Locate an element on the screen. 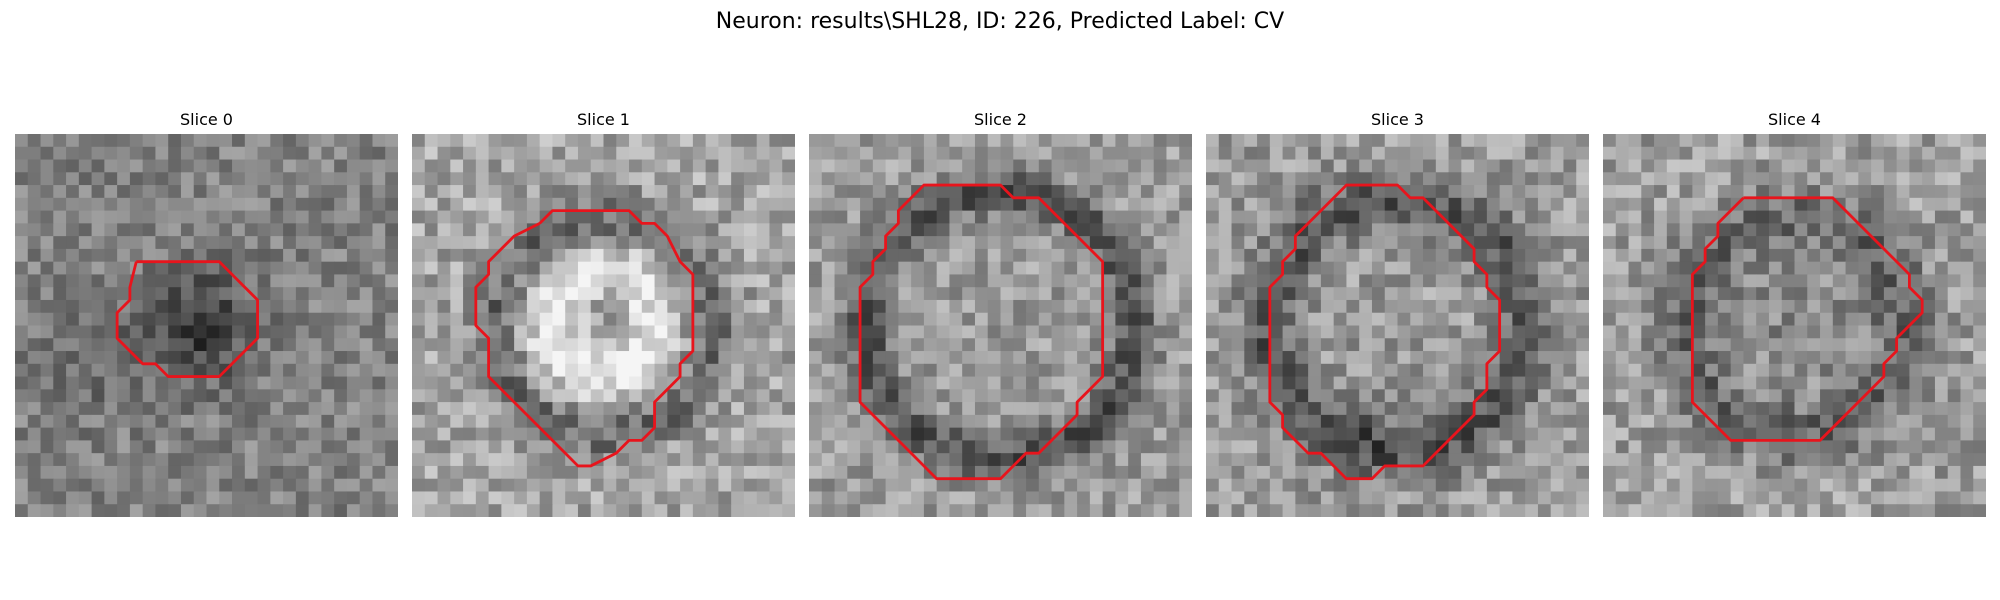  panel-title-1: Slice 1 is located at coordinates (603, 119).